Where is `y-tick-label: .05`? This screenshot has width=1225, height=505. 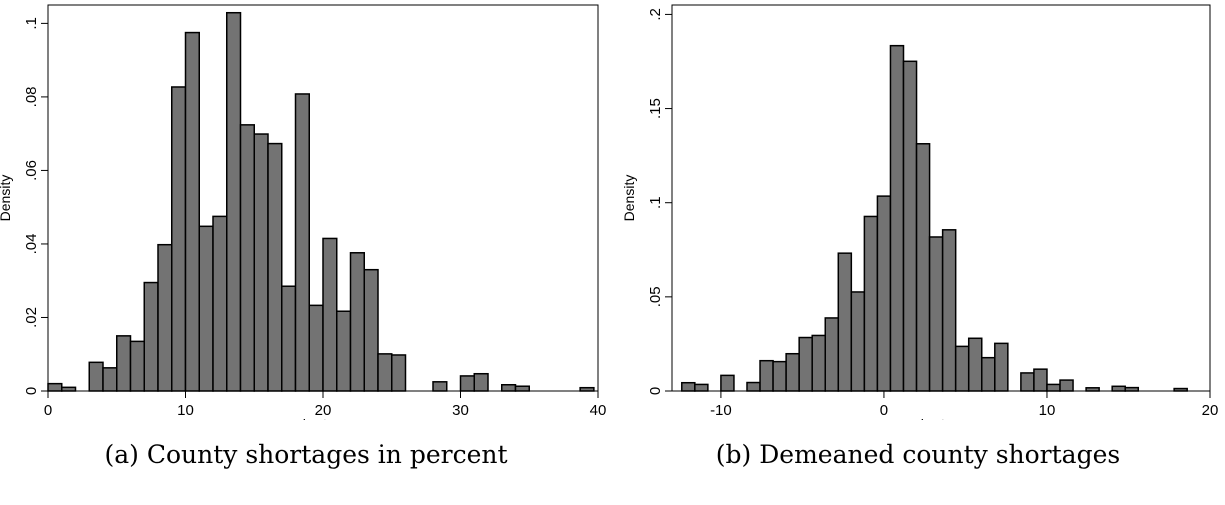
y-tick-label: .05 is located at coordinates (655, 296).